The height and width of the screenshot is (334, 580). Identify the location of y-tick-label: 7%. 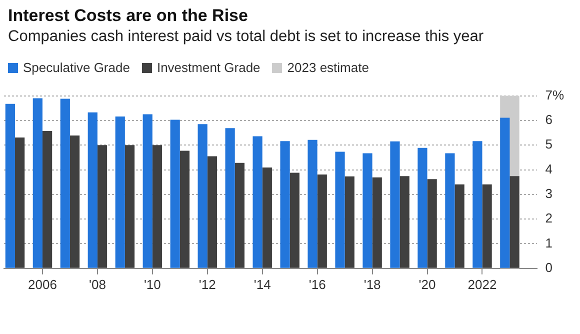
(554, 94).